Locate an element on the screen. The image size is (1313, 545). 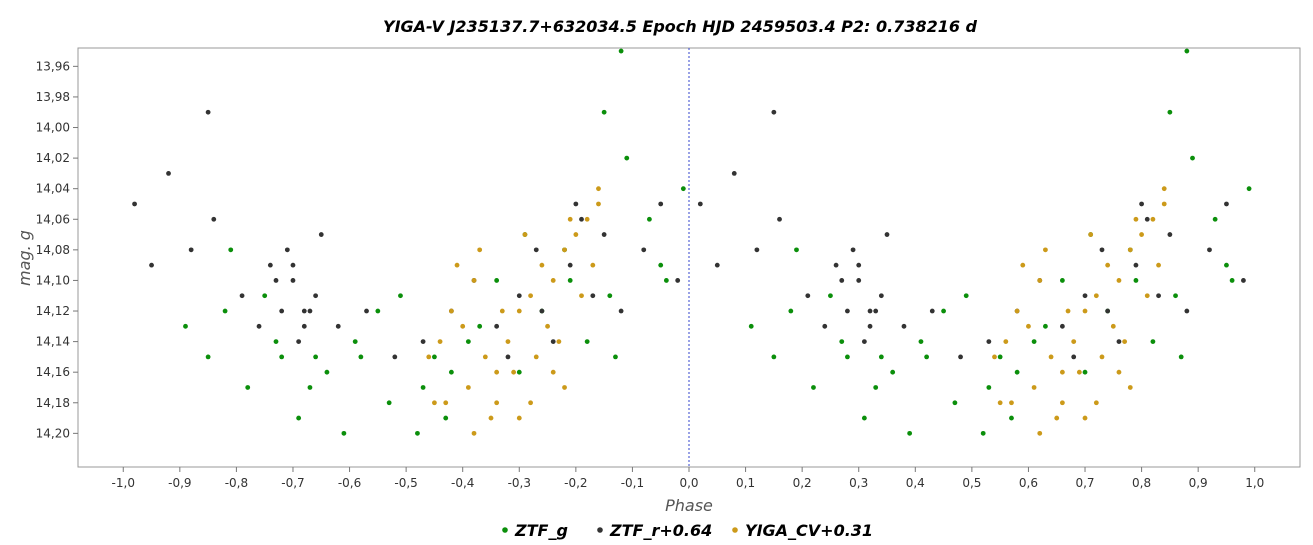
y-tick-label: 14,16 is located at coordinates (53, 372).